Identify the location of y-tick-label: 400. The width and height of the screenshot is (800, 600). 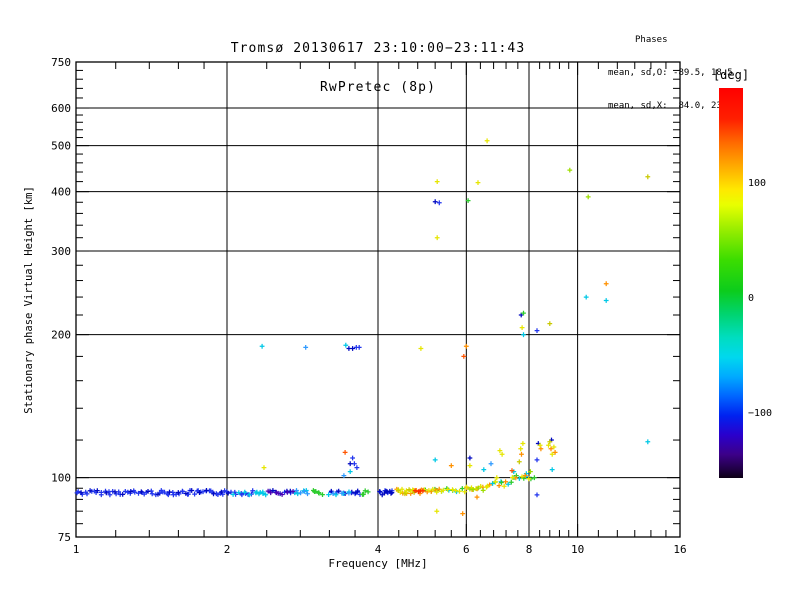
(61, 192).